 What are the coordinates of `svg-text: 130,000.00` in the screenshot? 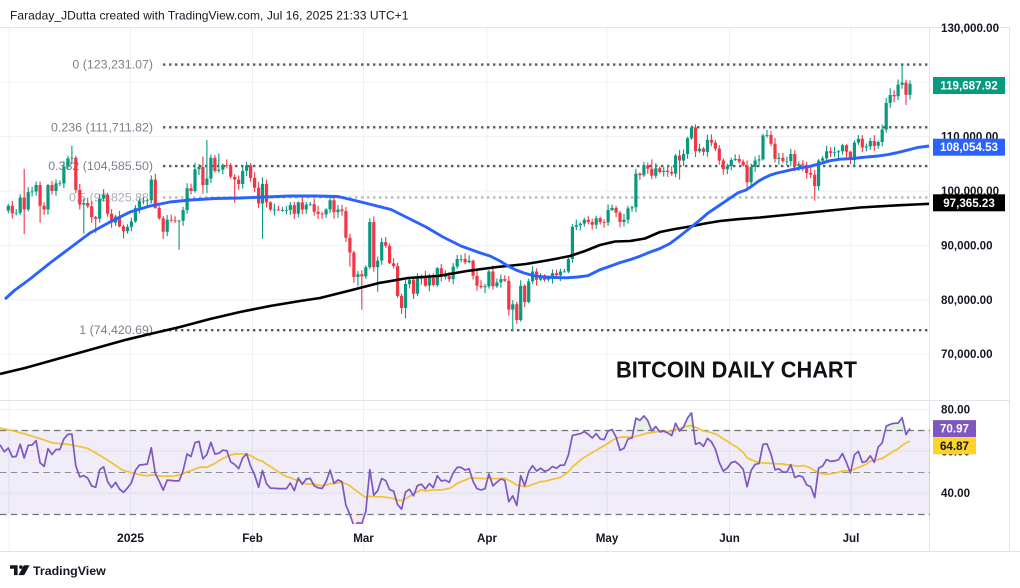 It's located at (970, 28).